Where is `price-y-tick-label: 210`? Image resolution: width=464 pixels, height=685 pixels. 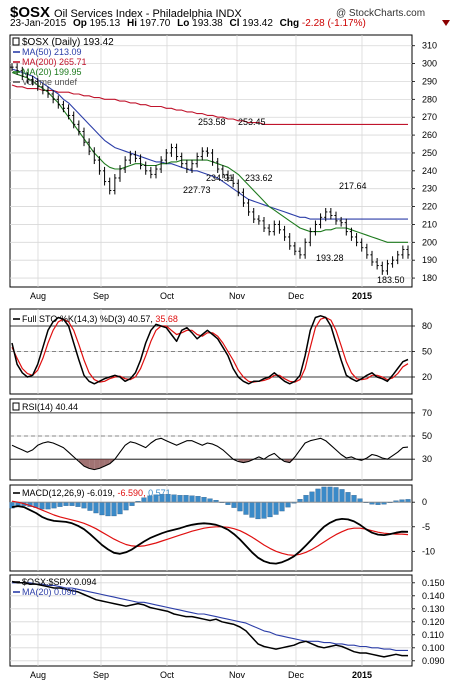 price-y-tick-label: 210 is located at coordinates (429, 224).